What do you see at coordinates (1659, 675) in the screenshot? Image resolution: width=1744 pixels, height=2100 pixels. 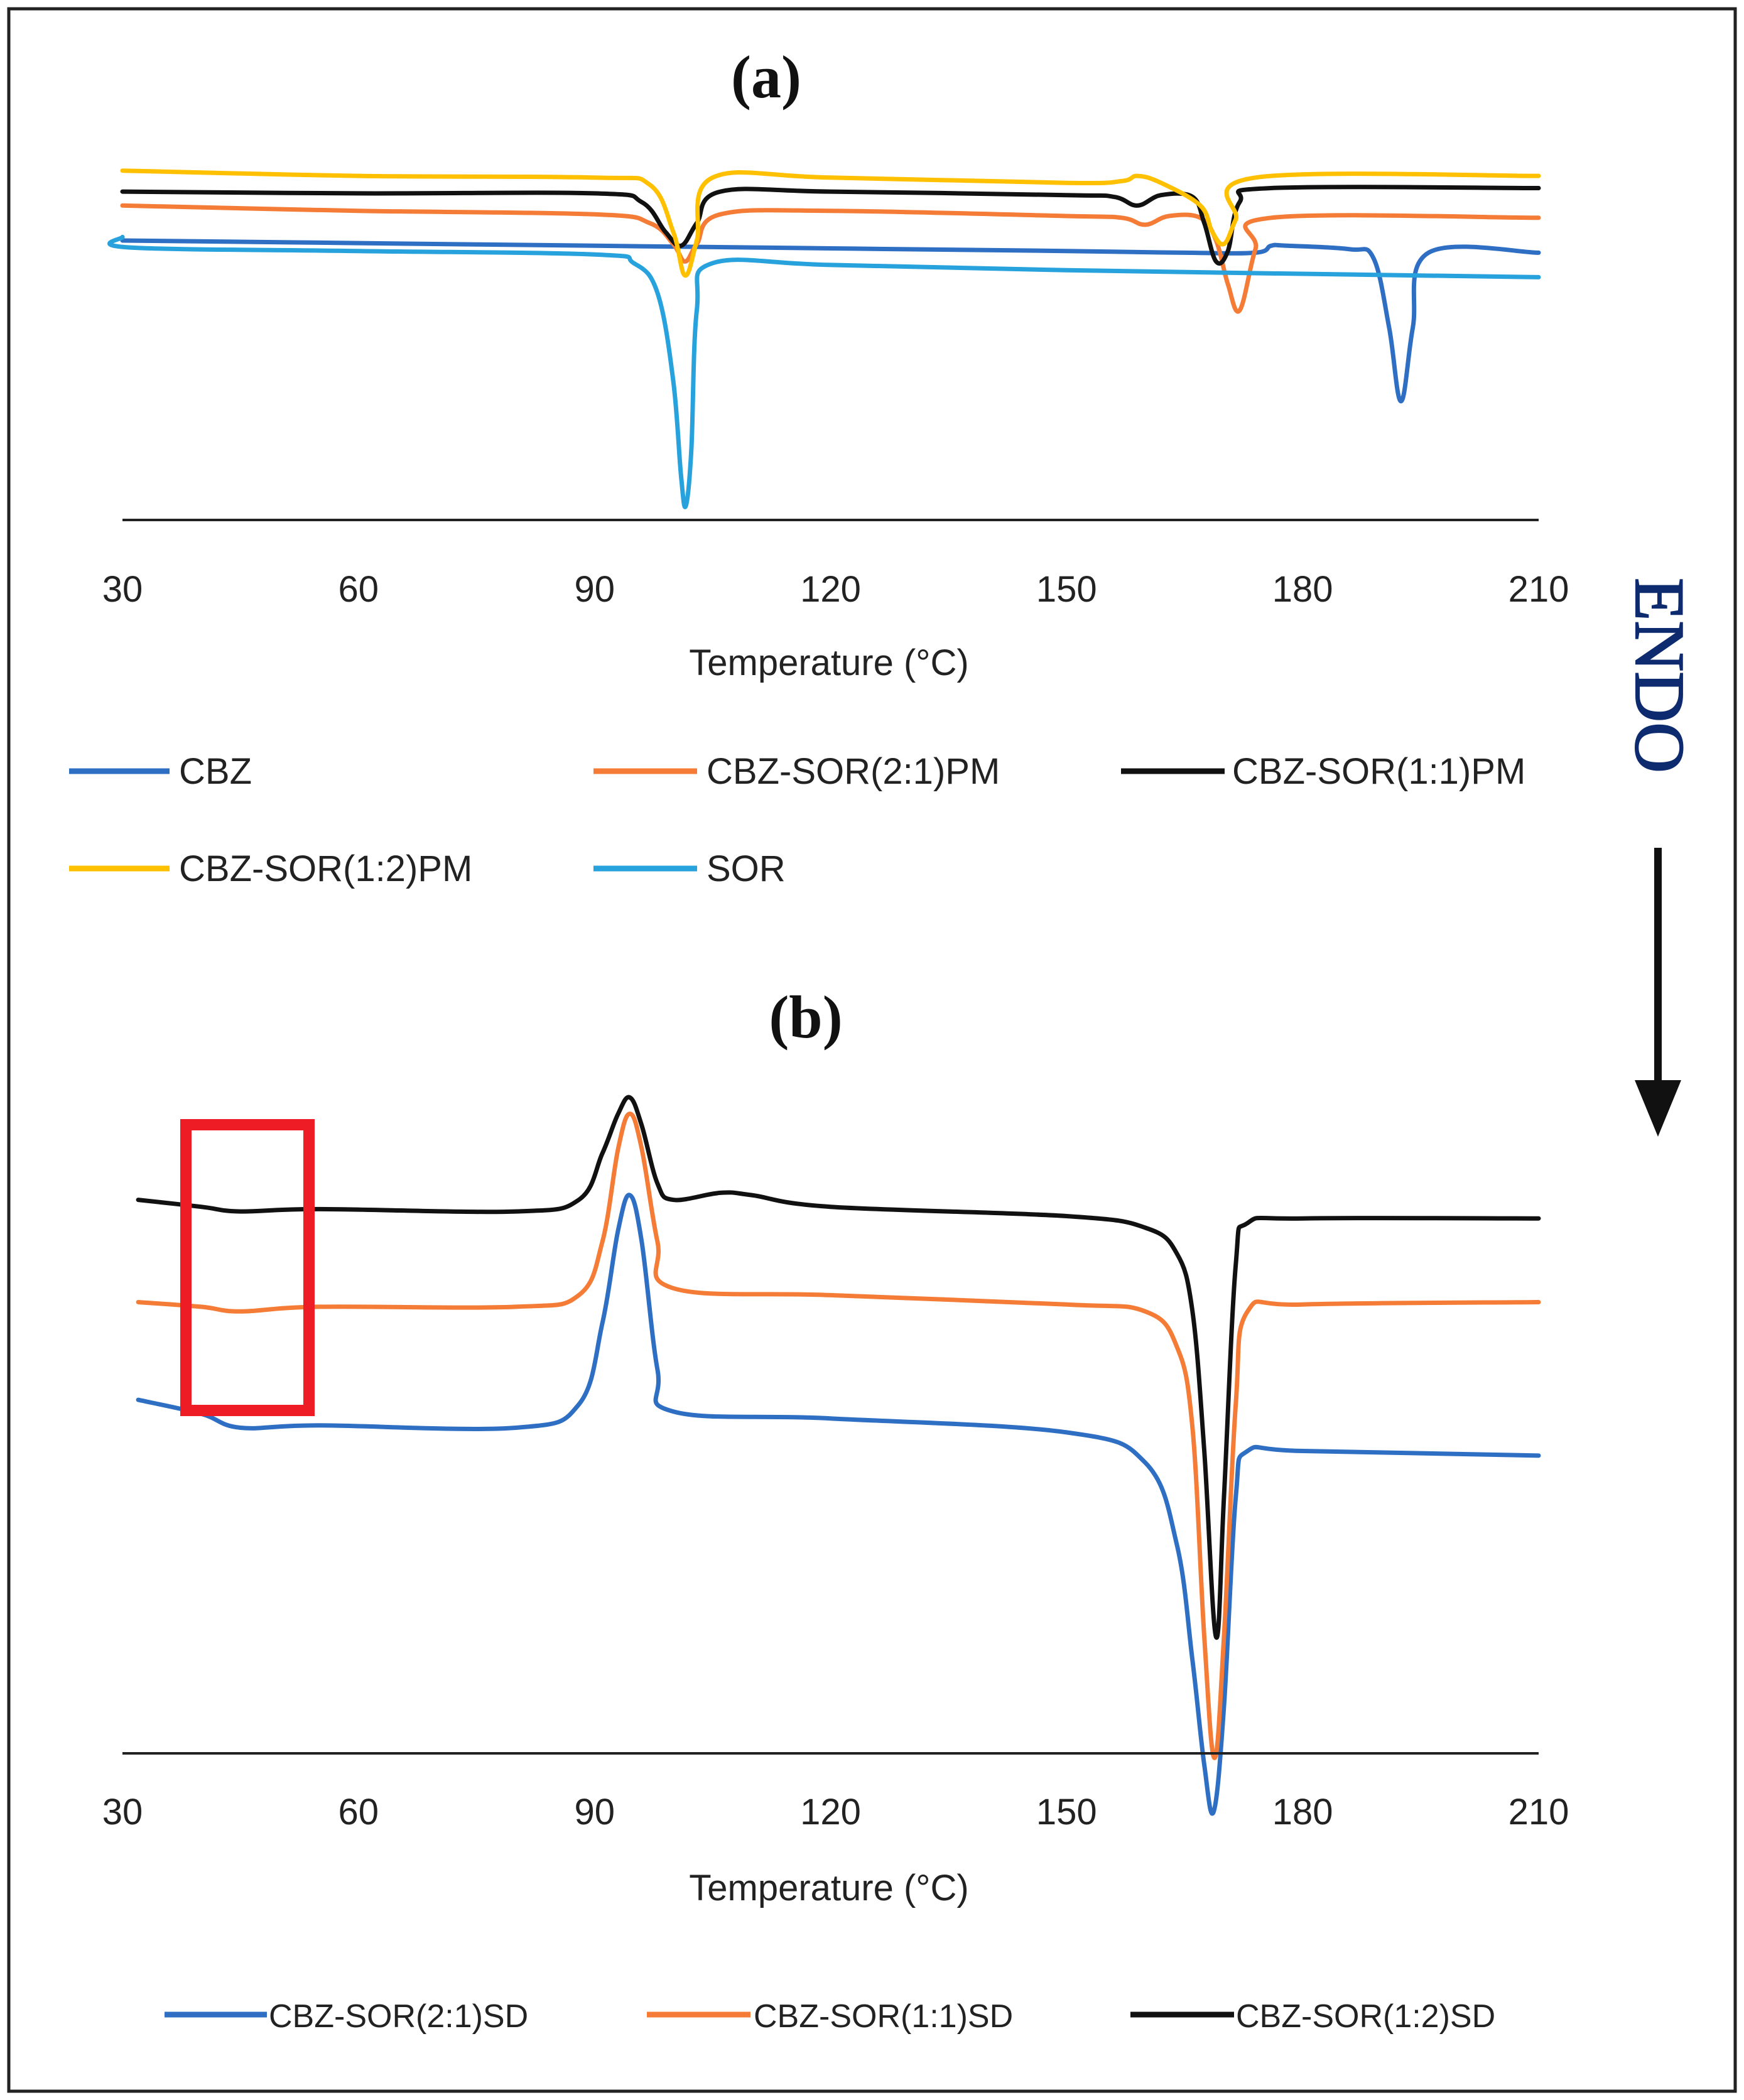 I see `endo-label: ENDO` at bounding box center [1659, 675].